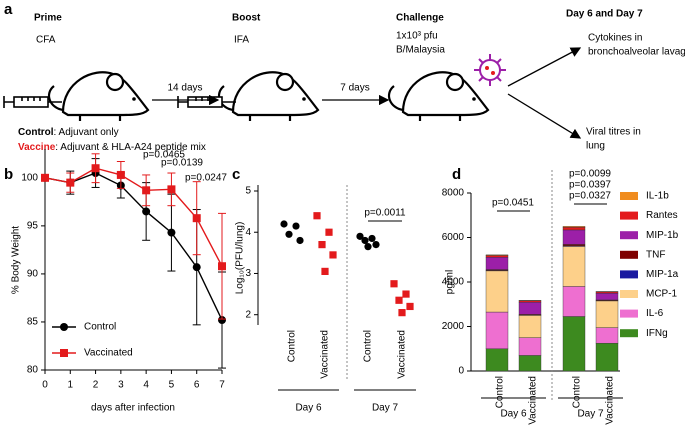 This screenshot has width=685, height=431. I want to click on y-tick-label: 4, so click(248, 232).